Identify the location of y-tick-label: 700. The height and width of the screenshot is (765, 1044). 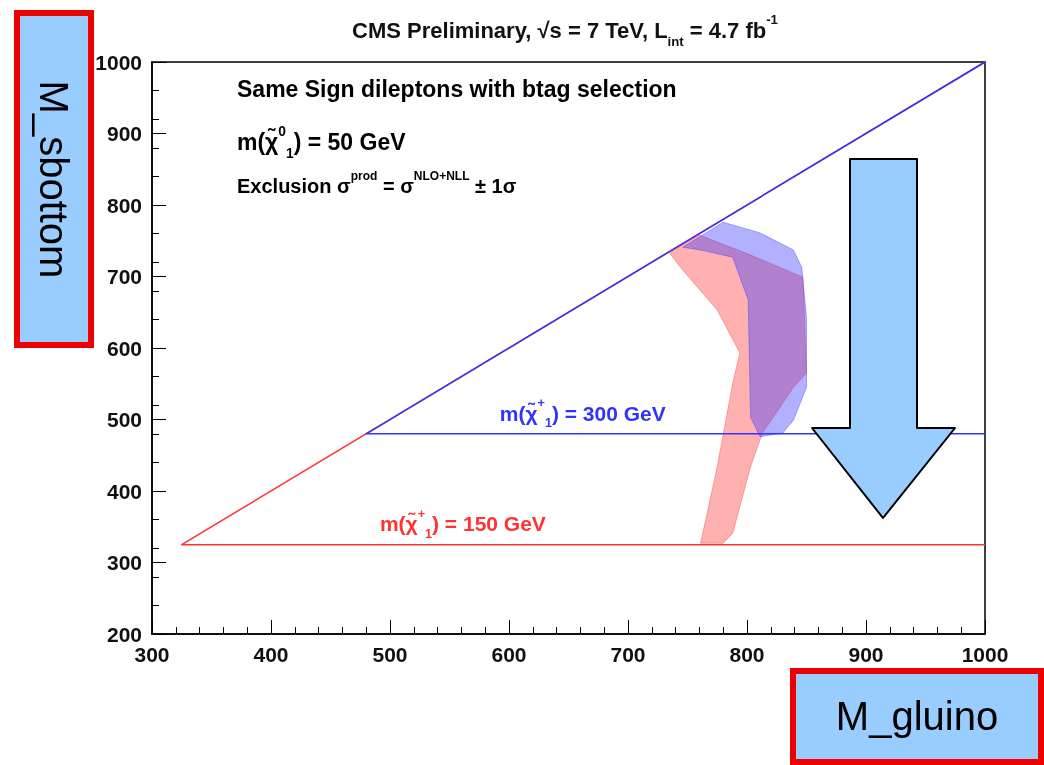
(124, 276).